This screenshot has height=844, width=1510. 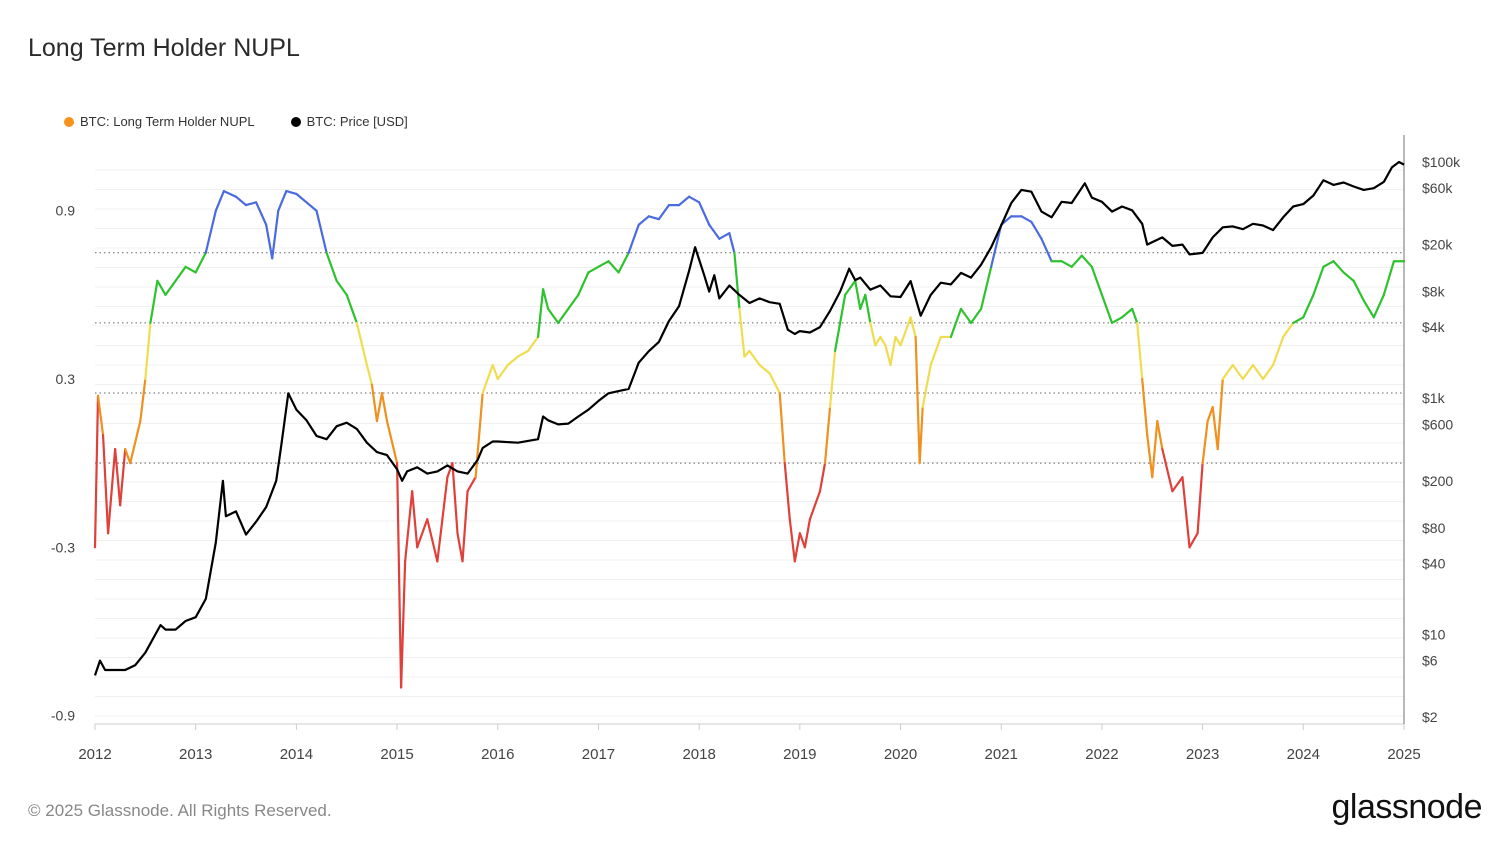 What do you see at coordinates (164, 48) in the screenshot?
I see `chart-title: Long Term Holder NUPL` at bounding box center [164, 48].